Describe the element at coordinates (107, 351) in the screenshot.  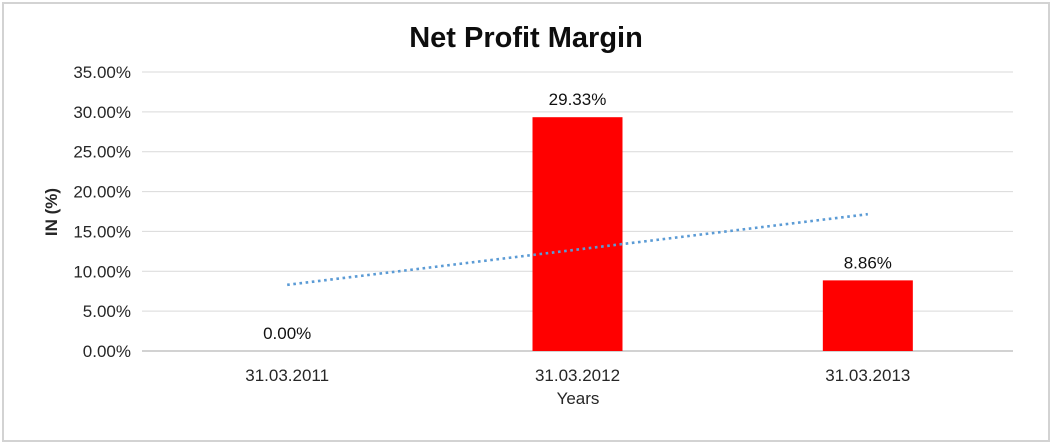
I see `y-tick-label: 0.00%` at that location.